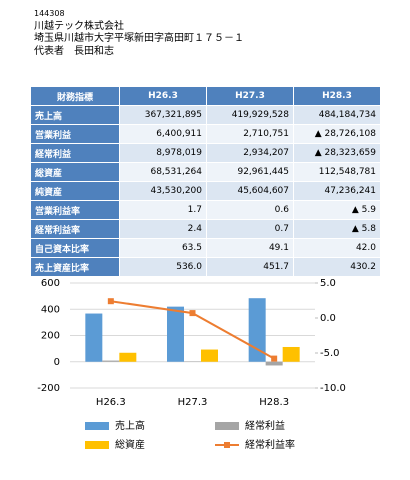 This screenshot has width=410, height=480. I want to click on row-label: 営業利益, so click(75, 134).